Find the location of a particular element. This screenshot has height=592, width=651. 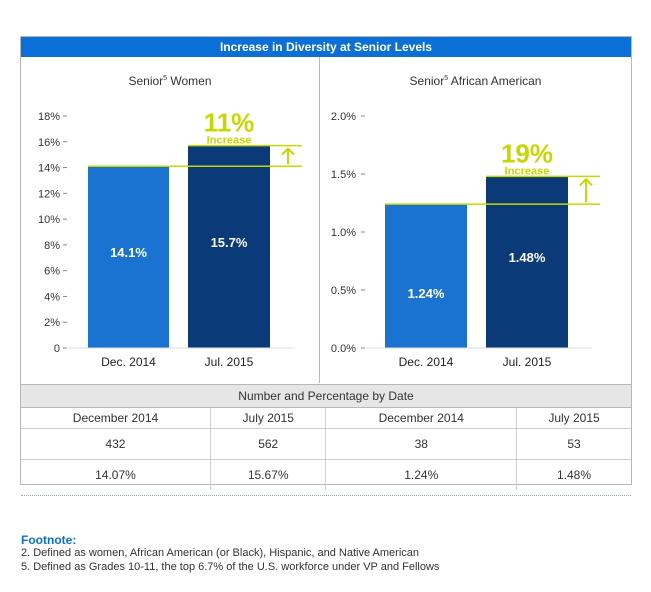

table-row: 432 562 38 53 is located at coordinates (326, 444).